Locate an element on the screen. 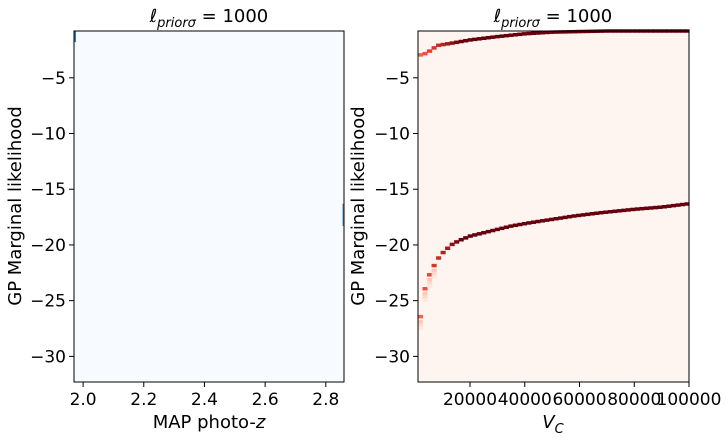  x-axis-label-left: MAP photo-z is located at coordinates (209, 422).